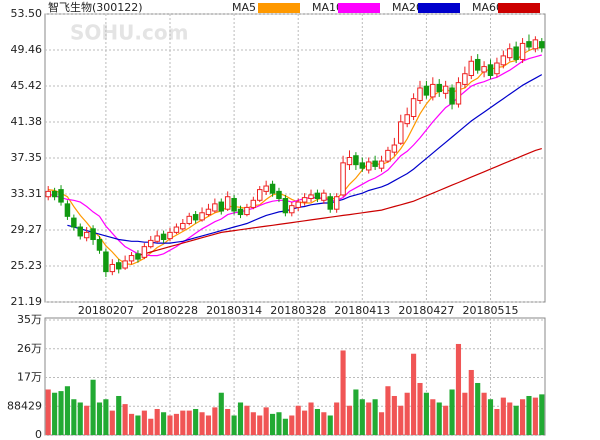  Describe the element at coordinates (27, 121) in the screenshot. I see `y-tick-label: 41.38` at that location.